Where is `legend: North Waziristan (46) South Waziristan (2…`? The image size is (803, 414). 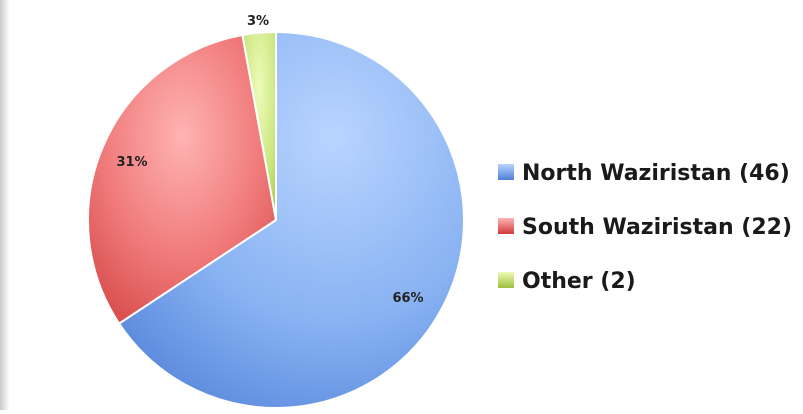
legend: North Waziristan (46) South Waziristan (2… is located at coordinates (645, 227).